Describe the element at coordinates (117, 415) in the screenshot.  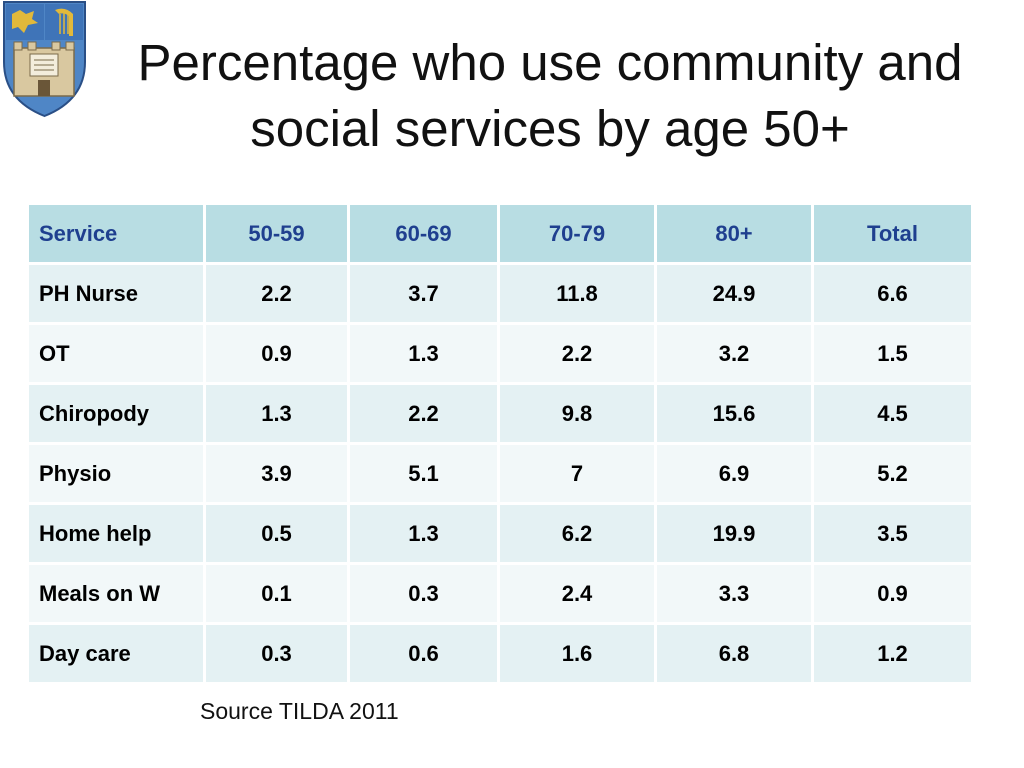
I see `service-name: Chiropody` at that location.